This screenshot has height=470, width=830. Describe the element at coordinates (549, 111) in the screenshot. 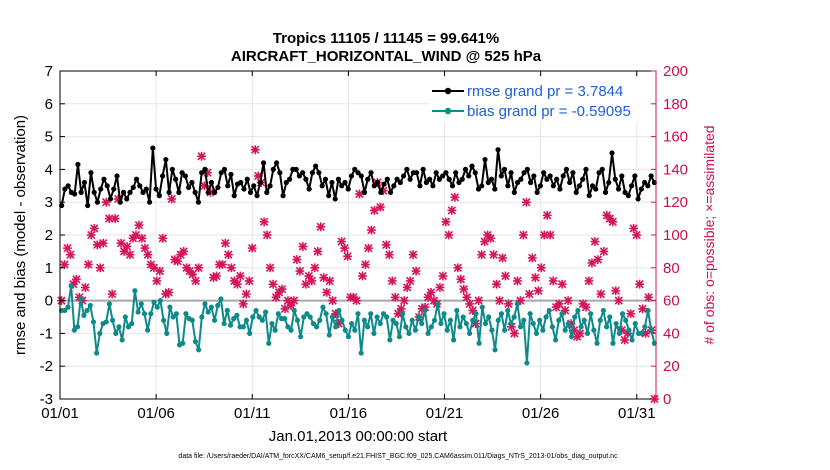

I see `legend-bias-label: bias grand pr = -0.59095` at that location.